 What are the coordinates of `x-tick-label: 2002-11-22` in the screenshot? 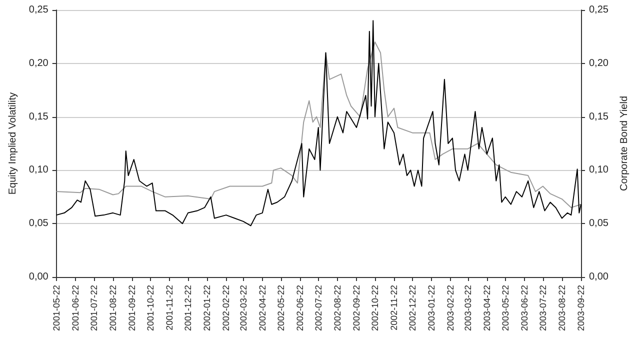 It's located at (394, 307).